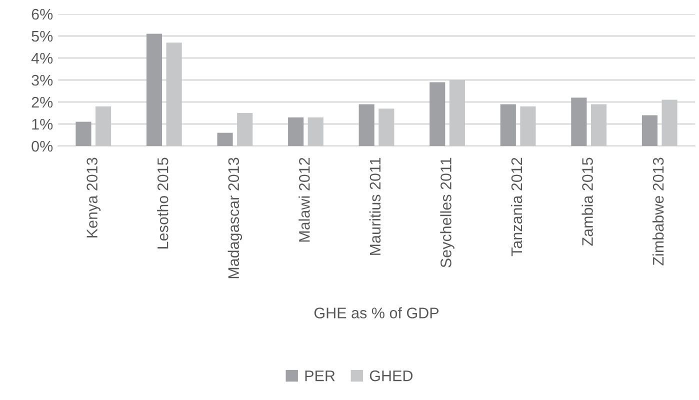  Describe the element at coordinates (376, 312) in the screenshot. I see `x-axis-title: GHE as % of GDP` at that location.